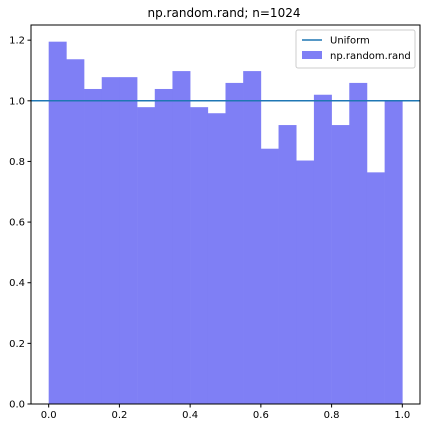 Image resolution: width=427 pixels, height=427 pixels. What do you see at coordinates (17, 162) in the screenshot?
I see `y-tick-label: 0.8` at bounding box center [17, 162].